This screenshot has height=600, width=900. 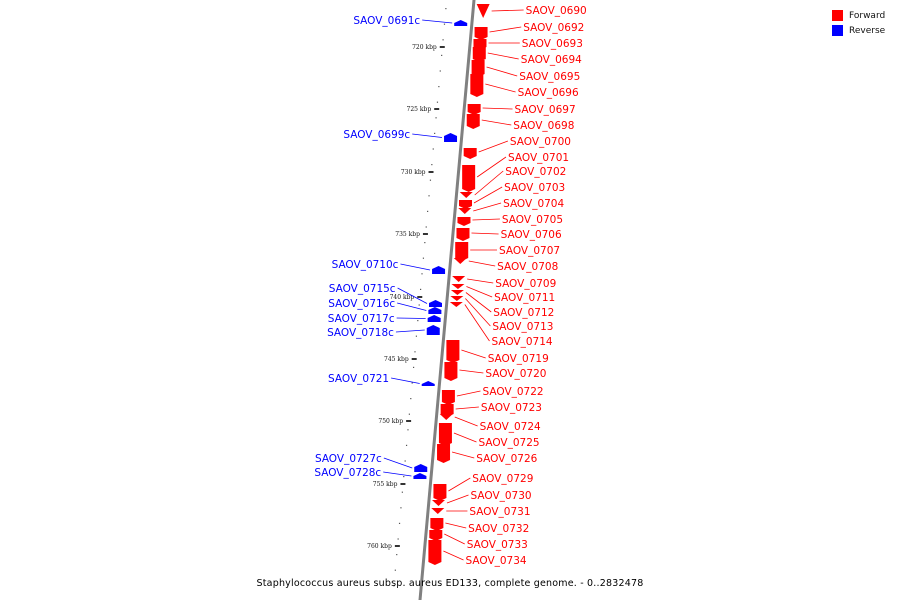 What do you see at coordinates (534, 188) in the screenshot?
I see `forward-gene-label: SAOV_0703` at bounding box center [534, 188].